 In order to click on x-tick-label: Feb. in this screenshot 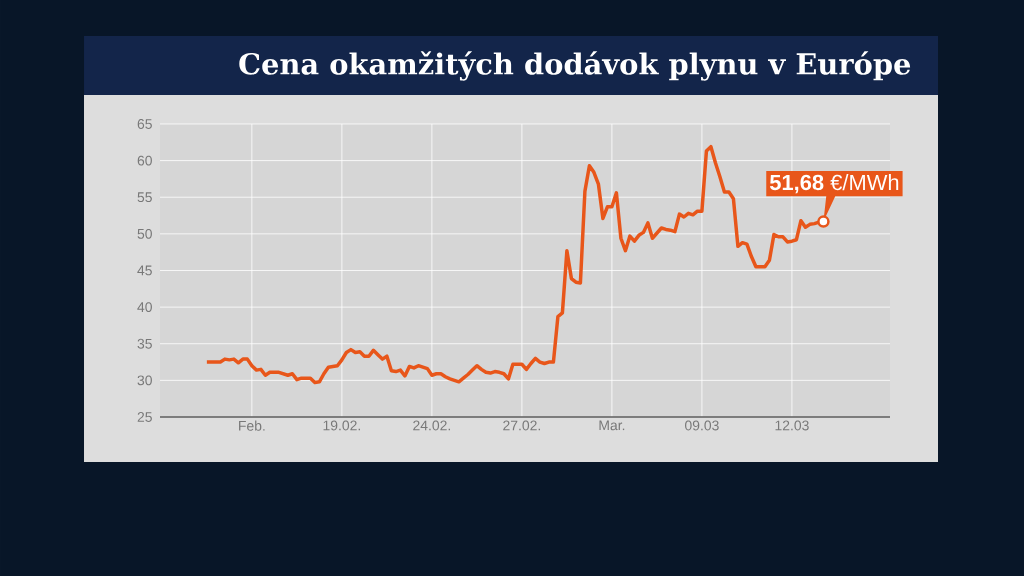, I will do `click(252, 425)`.